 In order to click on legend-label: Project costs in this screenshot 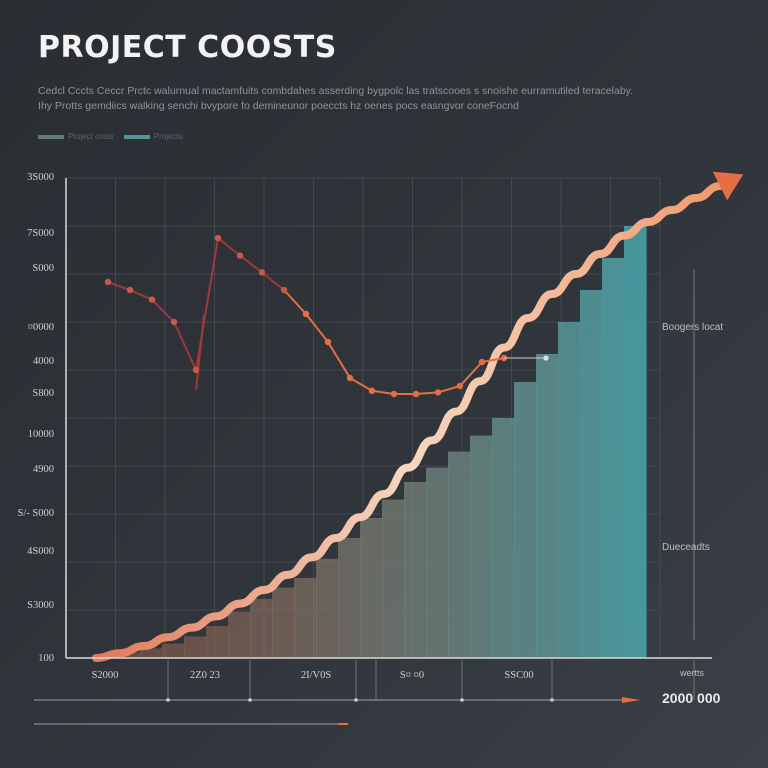, I will do `click(91, 136)`.